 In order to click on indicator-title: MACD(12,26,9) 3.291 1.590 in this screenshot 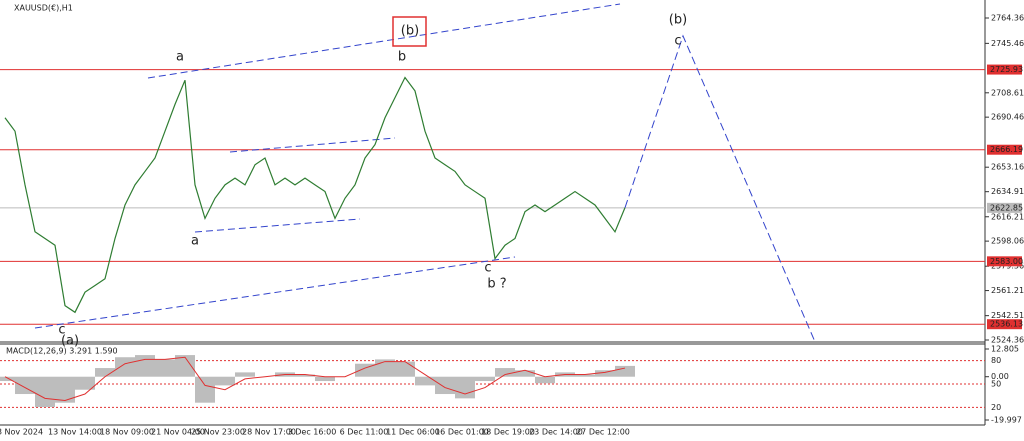, I will do `click(62, 351)`.